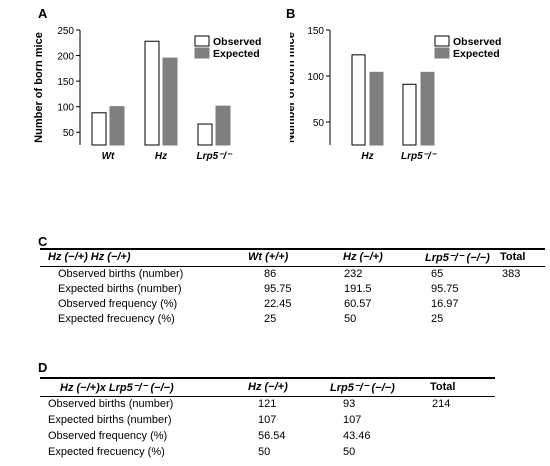  I want to click on y-tick-label: 250, so click(65, 31).